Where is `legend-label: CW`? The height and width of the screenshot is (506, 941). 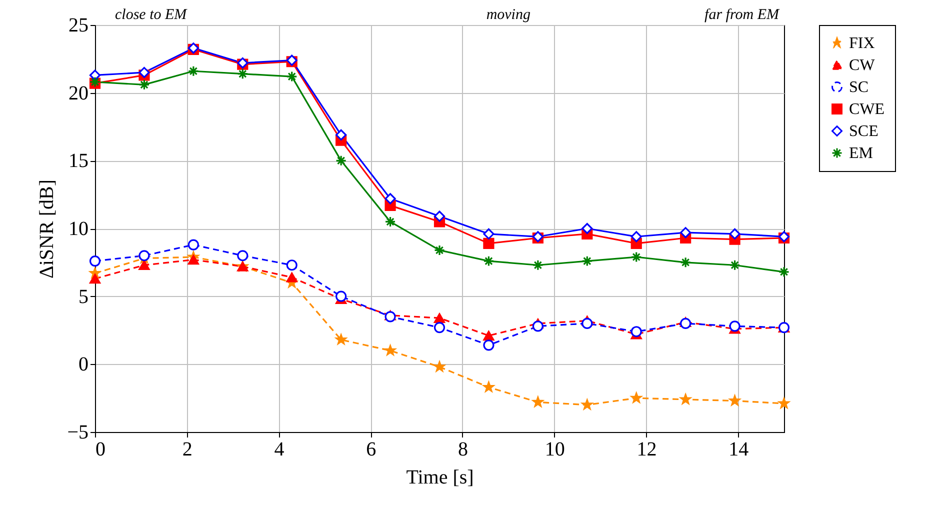
legend-label: CW is located at coordinates (862, 65).